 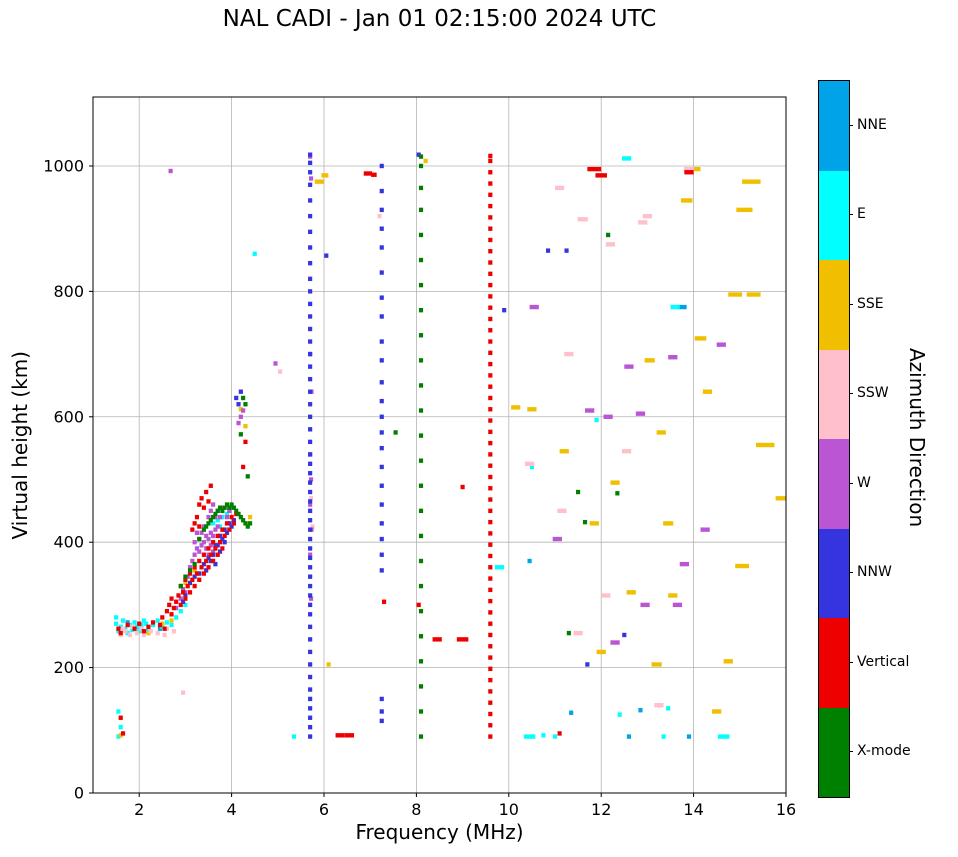 What do you see at coordinates (834, 752) in the screenshot?
I see `colorbar-segment-x-mode` at bounding box center [834, 752].